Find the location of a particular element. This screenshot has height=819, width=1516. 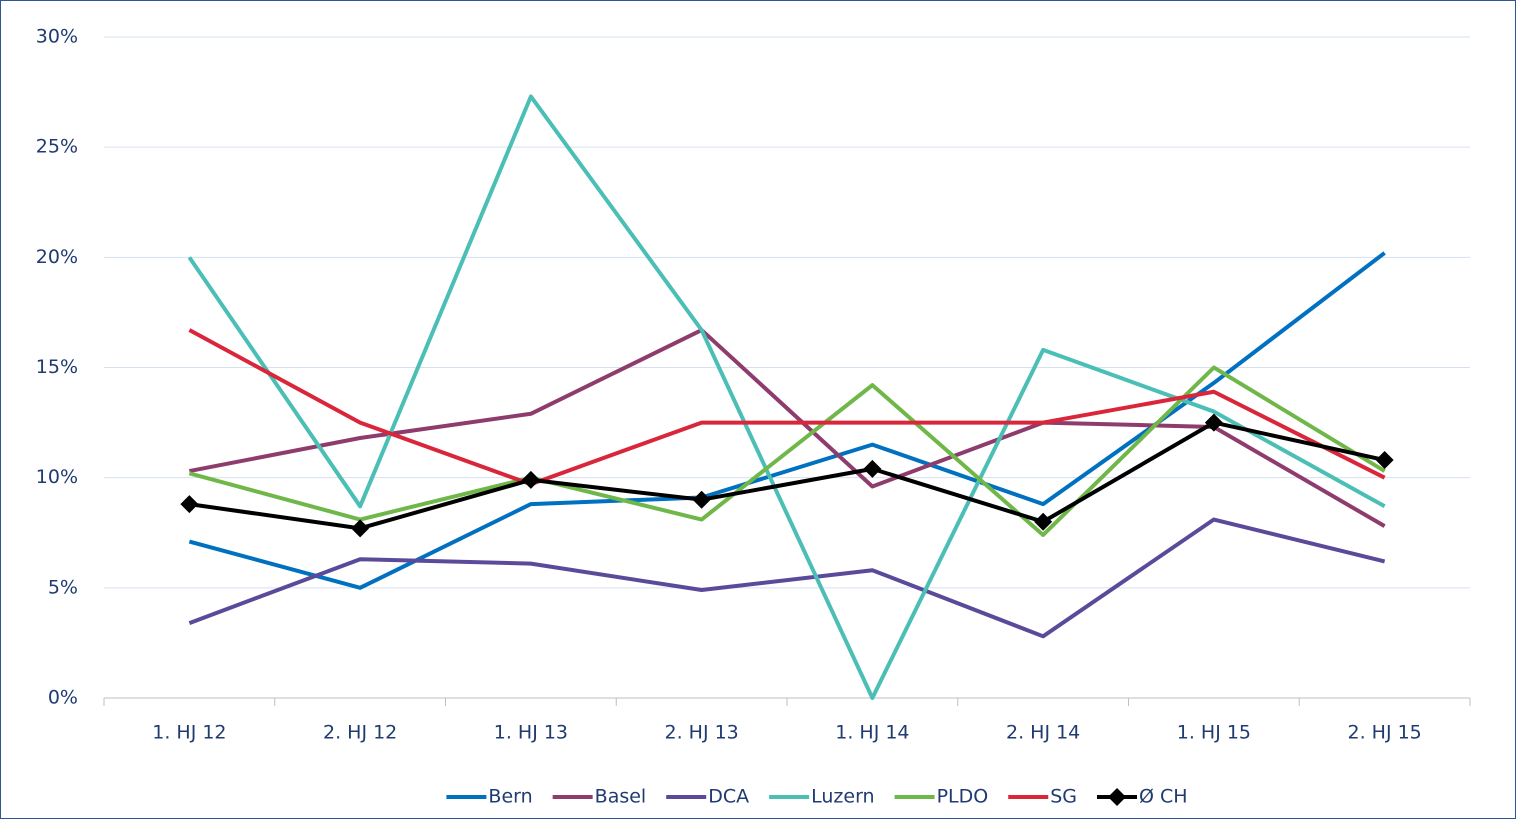

legend-label: Ø CH is located at coordinates (1163, 797).